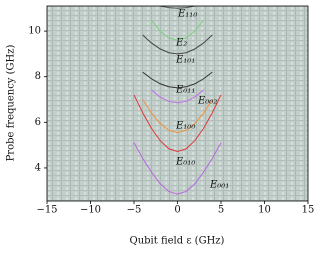 Image resolution: width=320 pixels, height=254 pixels. What do you see at coordinates (207, 101) in the screenshot?
I see `curve-label: E₀₀₂` at bounding box center [207, 101].